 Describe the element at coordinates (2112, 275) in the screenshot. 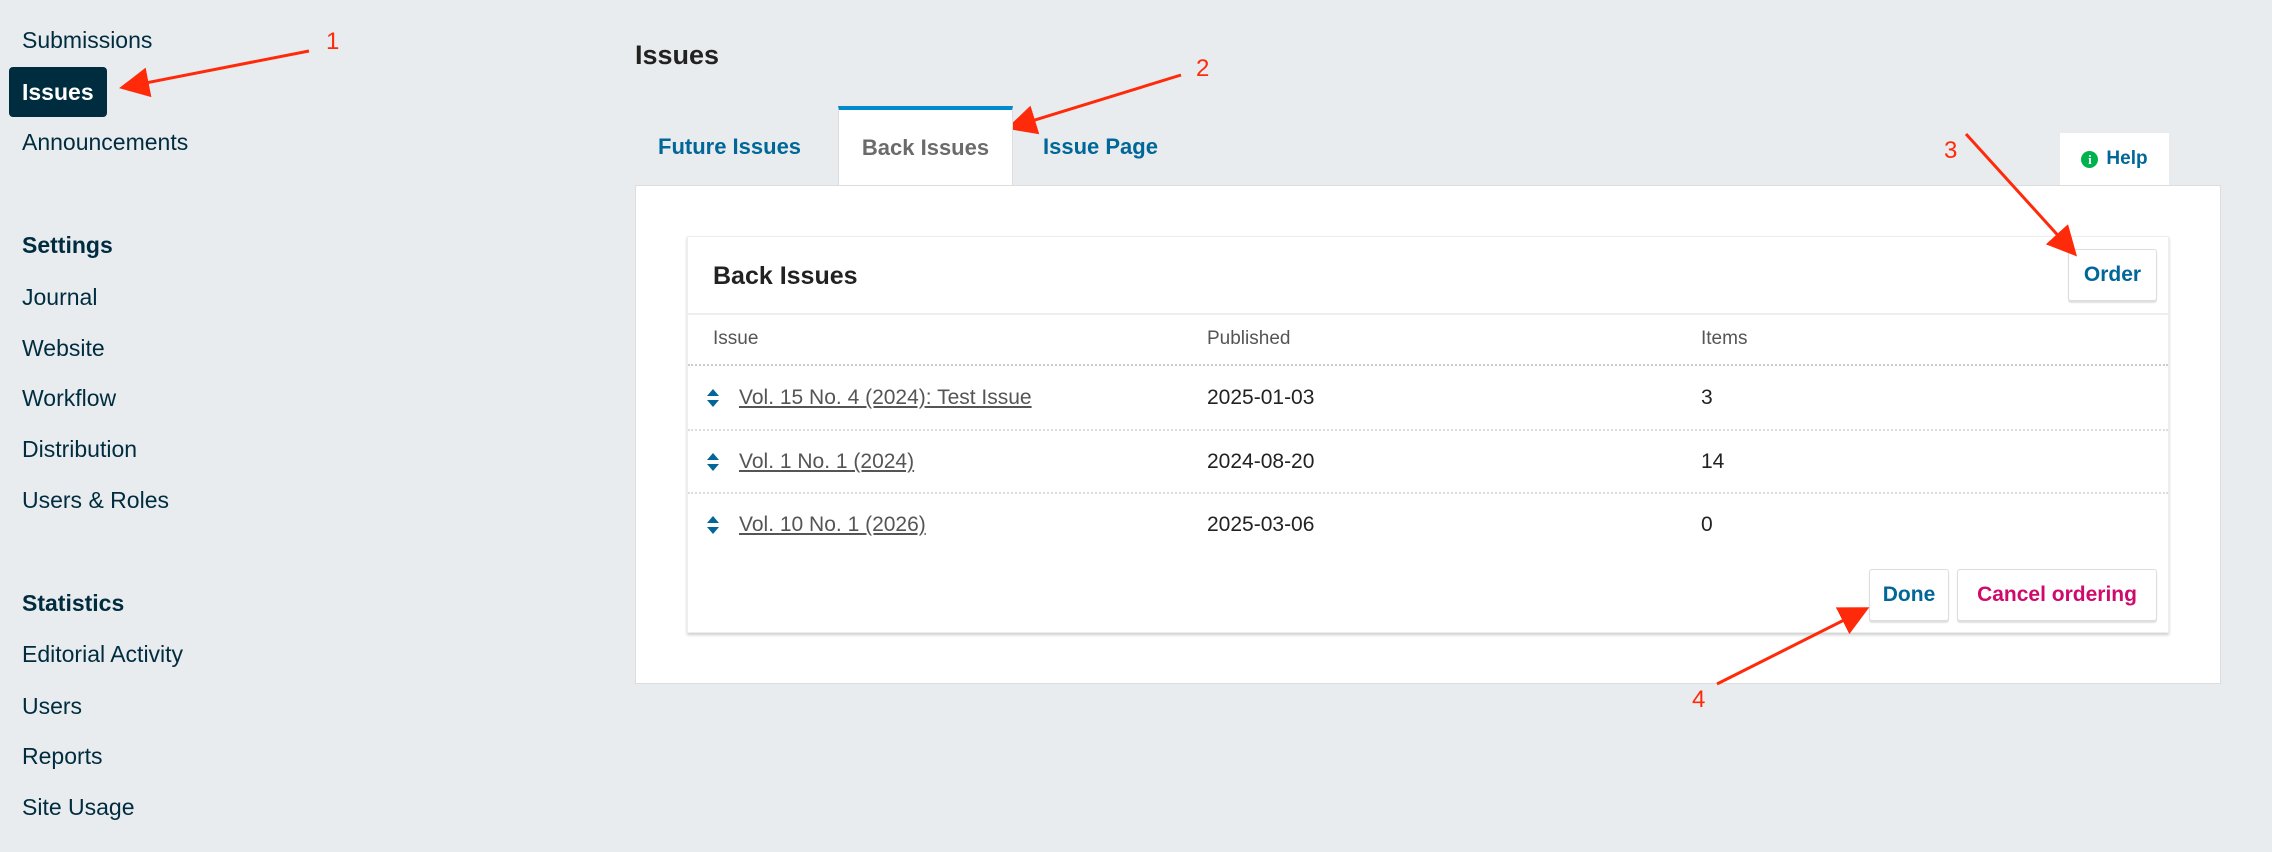

I see `order-button: Order` at that location.